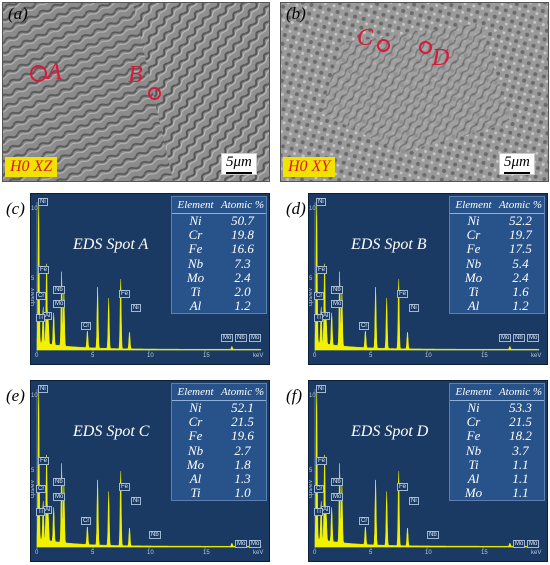 This screenshot has height=565, width=550. What do you see at coordinates (497, 450) in the screenshot?
I see `table-row: Nb 3.7` at bounding box center [497, 450].